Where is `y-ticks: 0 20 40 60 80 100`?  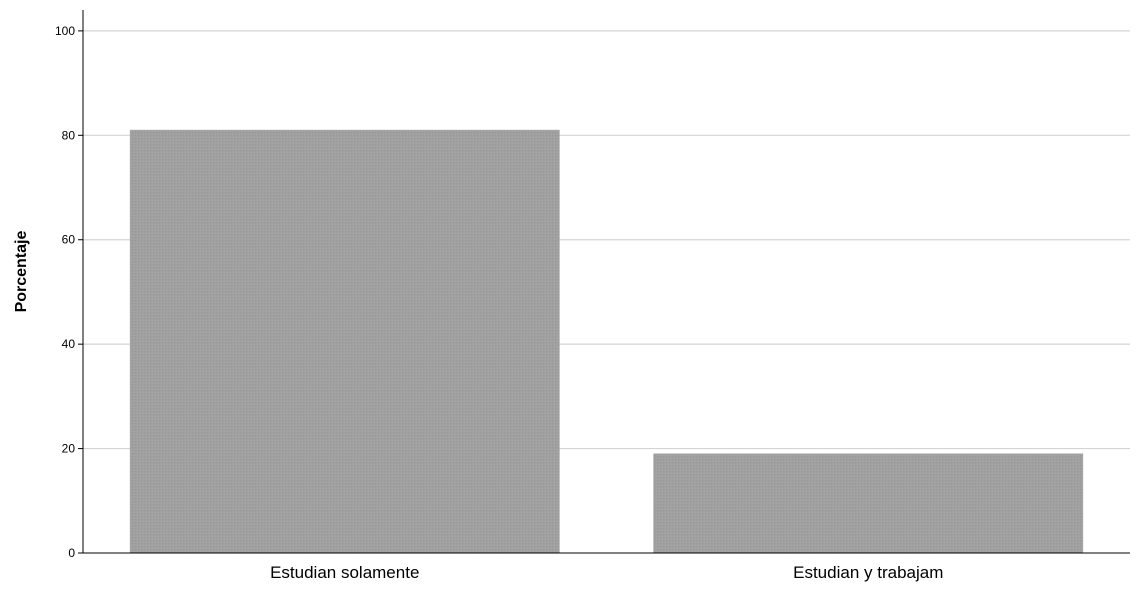
y-ticks: 0 20 40 60 80 100 is located at coordinates (69, 292).